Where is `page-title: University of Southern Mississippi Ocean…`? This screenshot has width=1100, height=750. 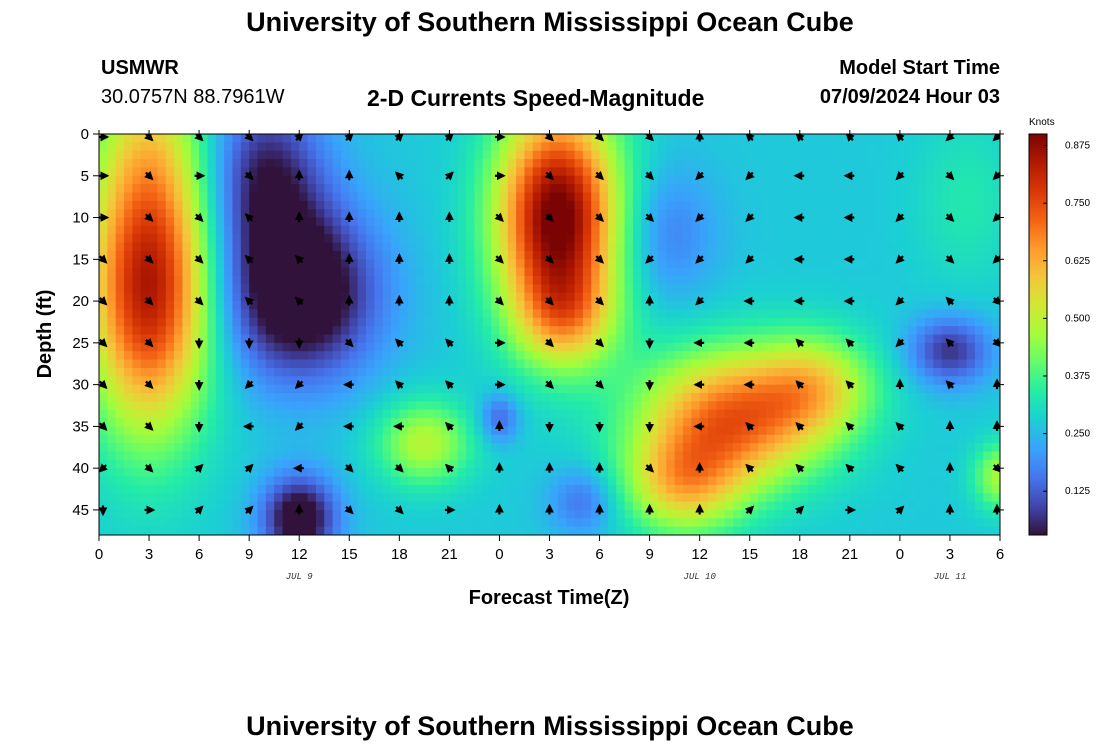
page-title: University of Southern Mississippi Ocean… is located at coordinates (550, 22).